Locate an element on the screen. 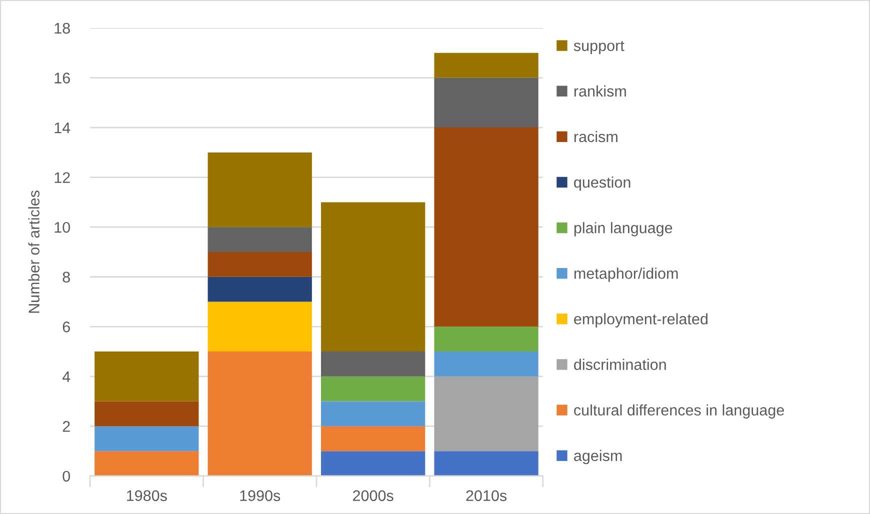 The image size is (870, 514). y-tick-label: 18 is located at coordinates (62, 28).